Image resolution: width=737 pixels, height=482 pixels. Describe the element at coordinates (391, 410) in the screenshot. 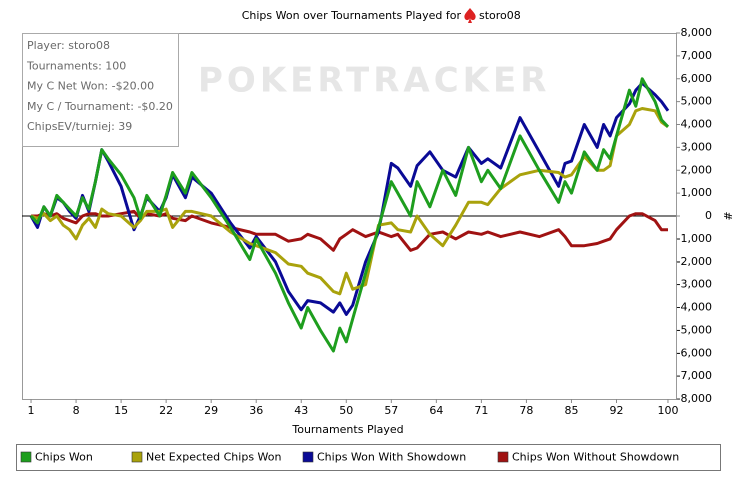

I see `x-tick-label: 57` at that location.